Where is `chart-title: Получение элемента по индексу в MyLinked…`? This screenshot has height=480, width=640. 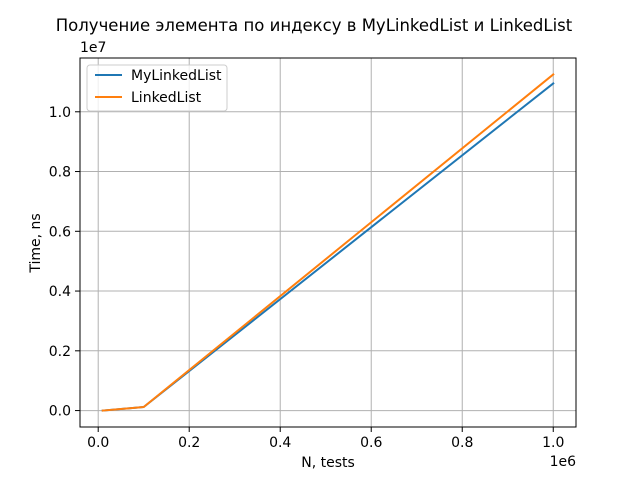 chart-title: Получение элемента по индексу в MyLinked… is located at coordinates (314, 25).